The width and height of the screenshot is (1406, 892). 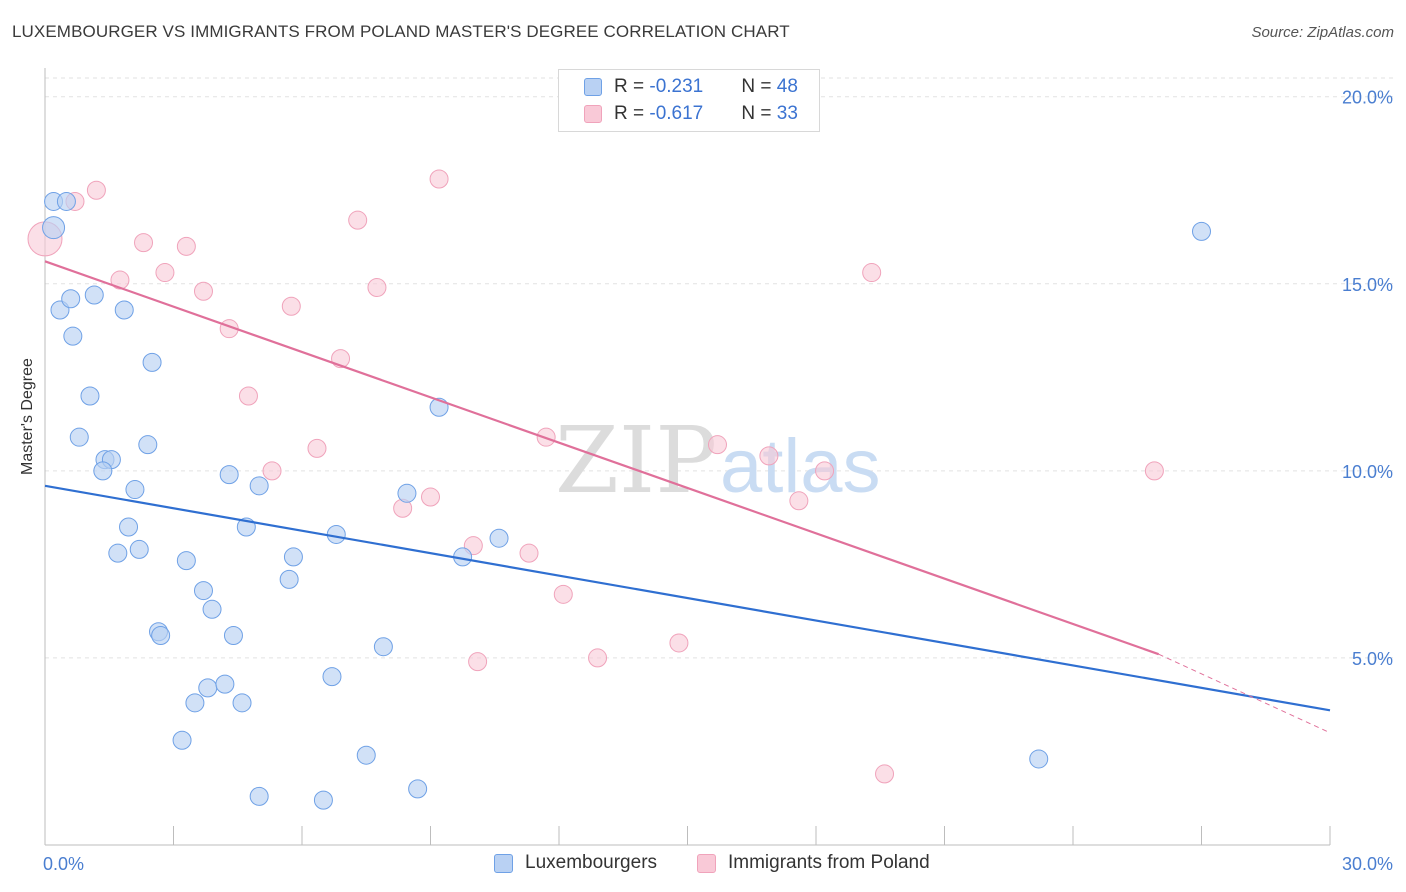 What do you see at coordinates (1367, 472) in the screenshot?
I see `y-tick-label: 10.0%` at bounding box center [1367, 472].